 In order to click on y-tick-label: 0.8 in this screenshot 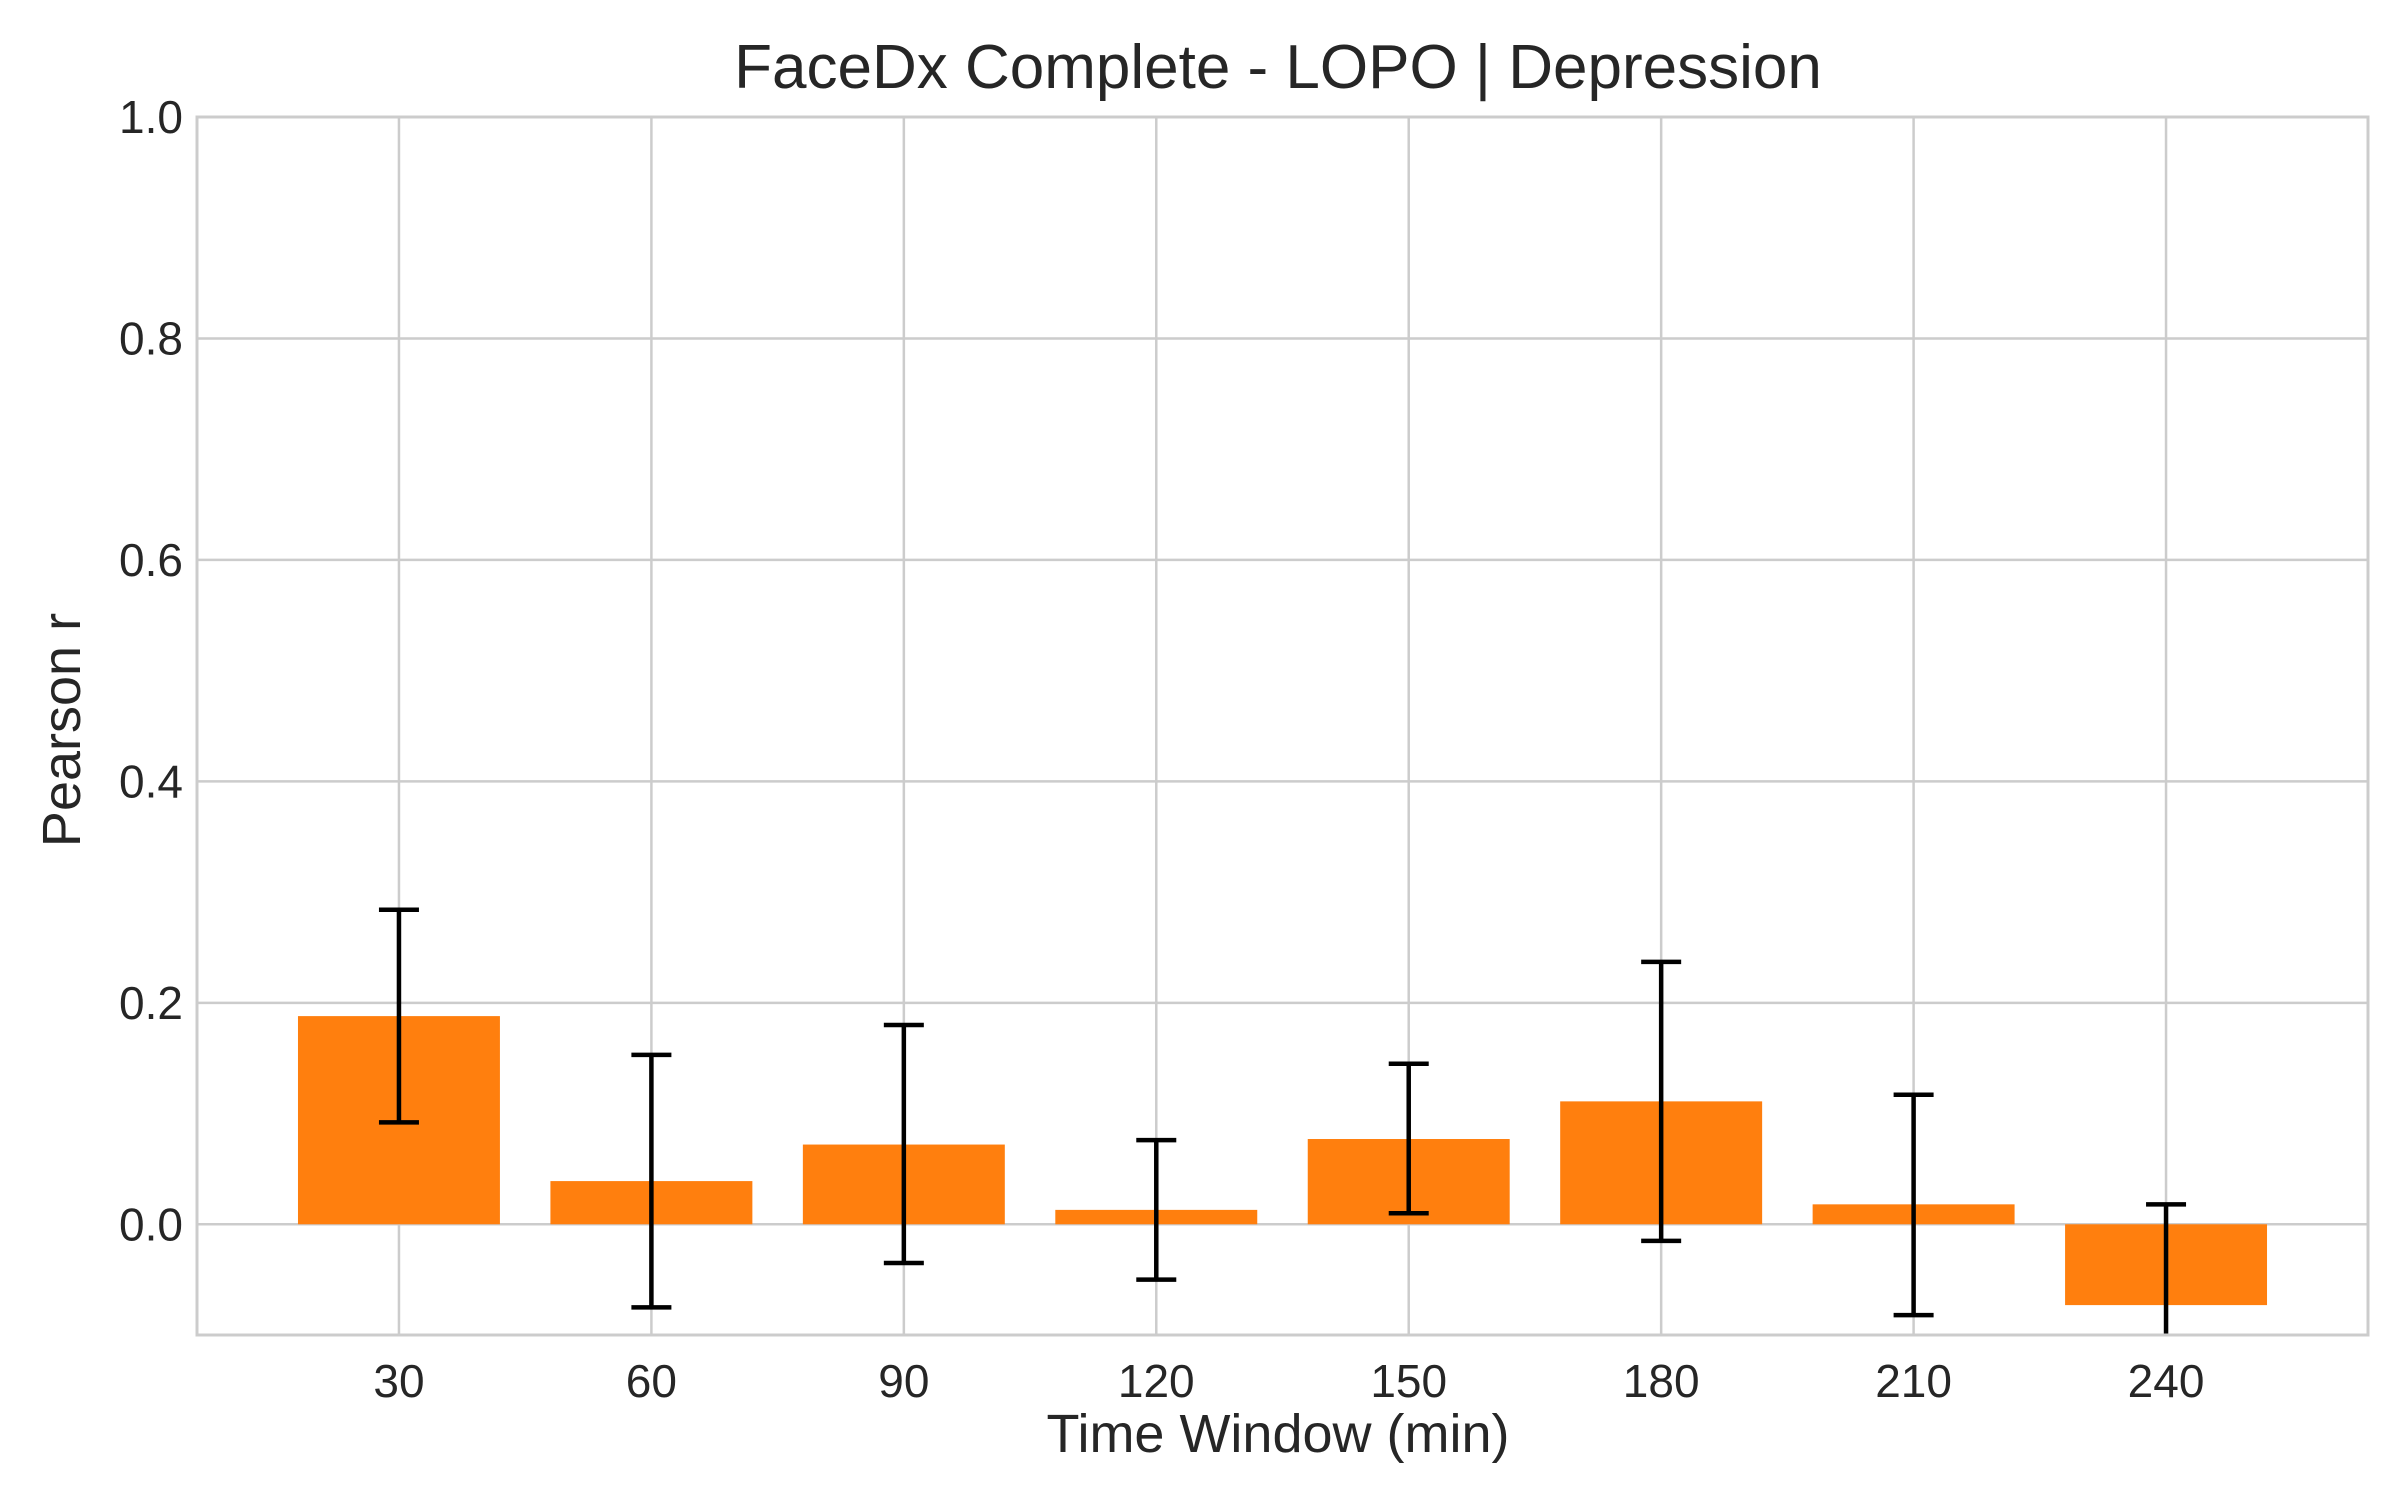, I will do `click(151, 338)`.